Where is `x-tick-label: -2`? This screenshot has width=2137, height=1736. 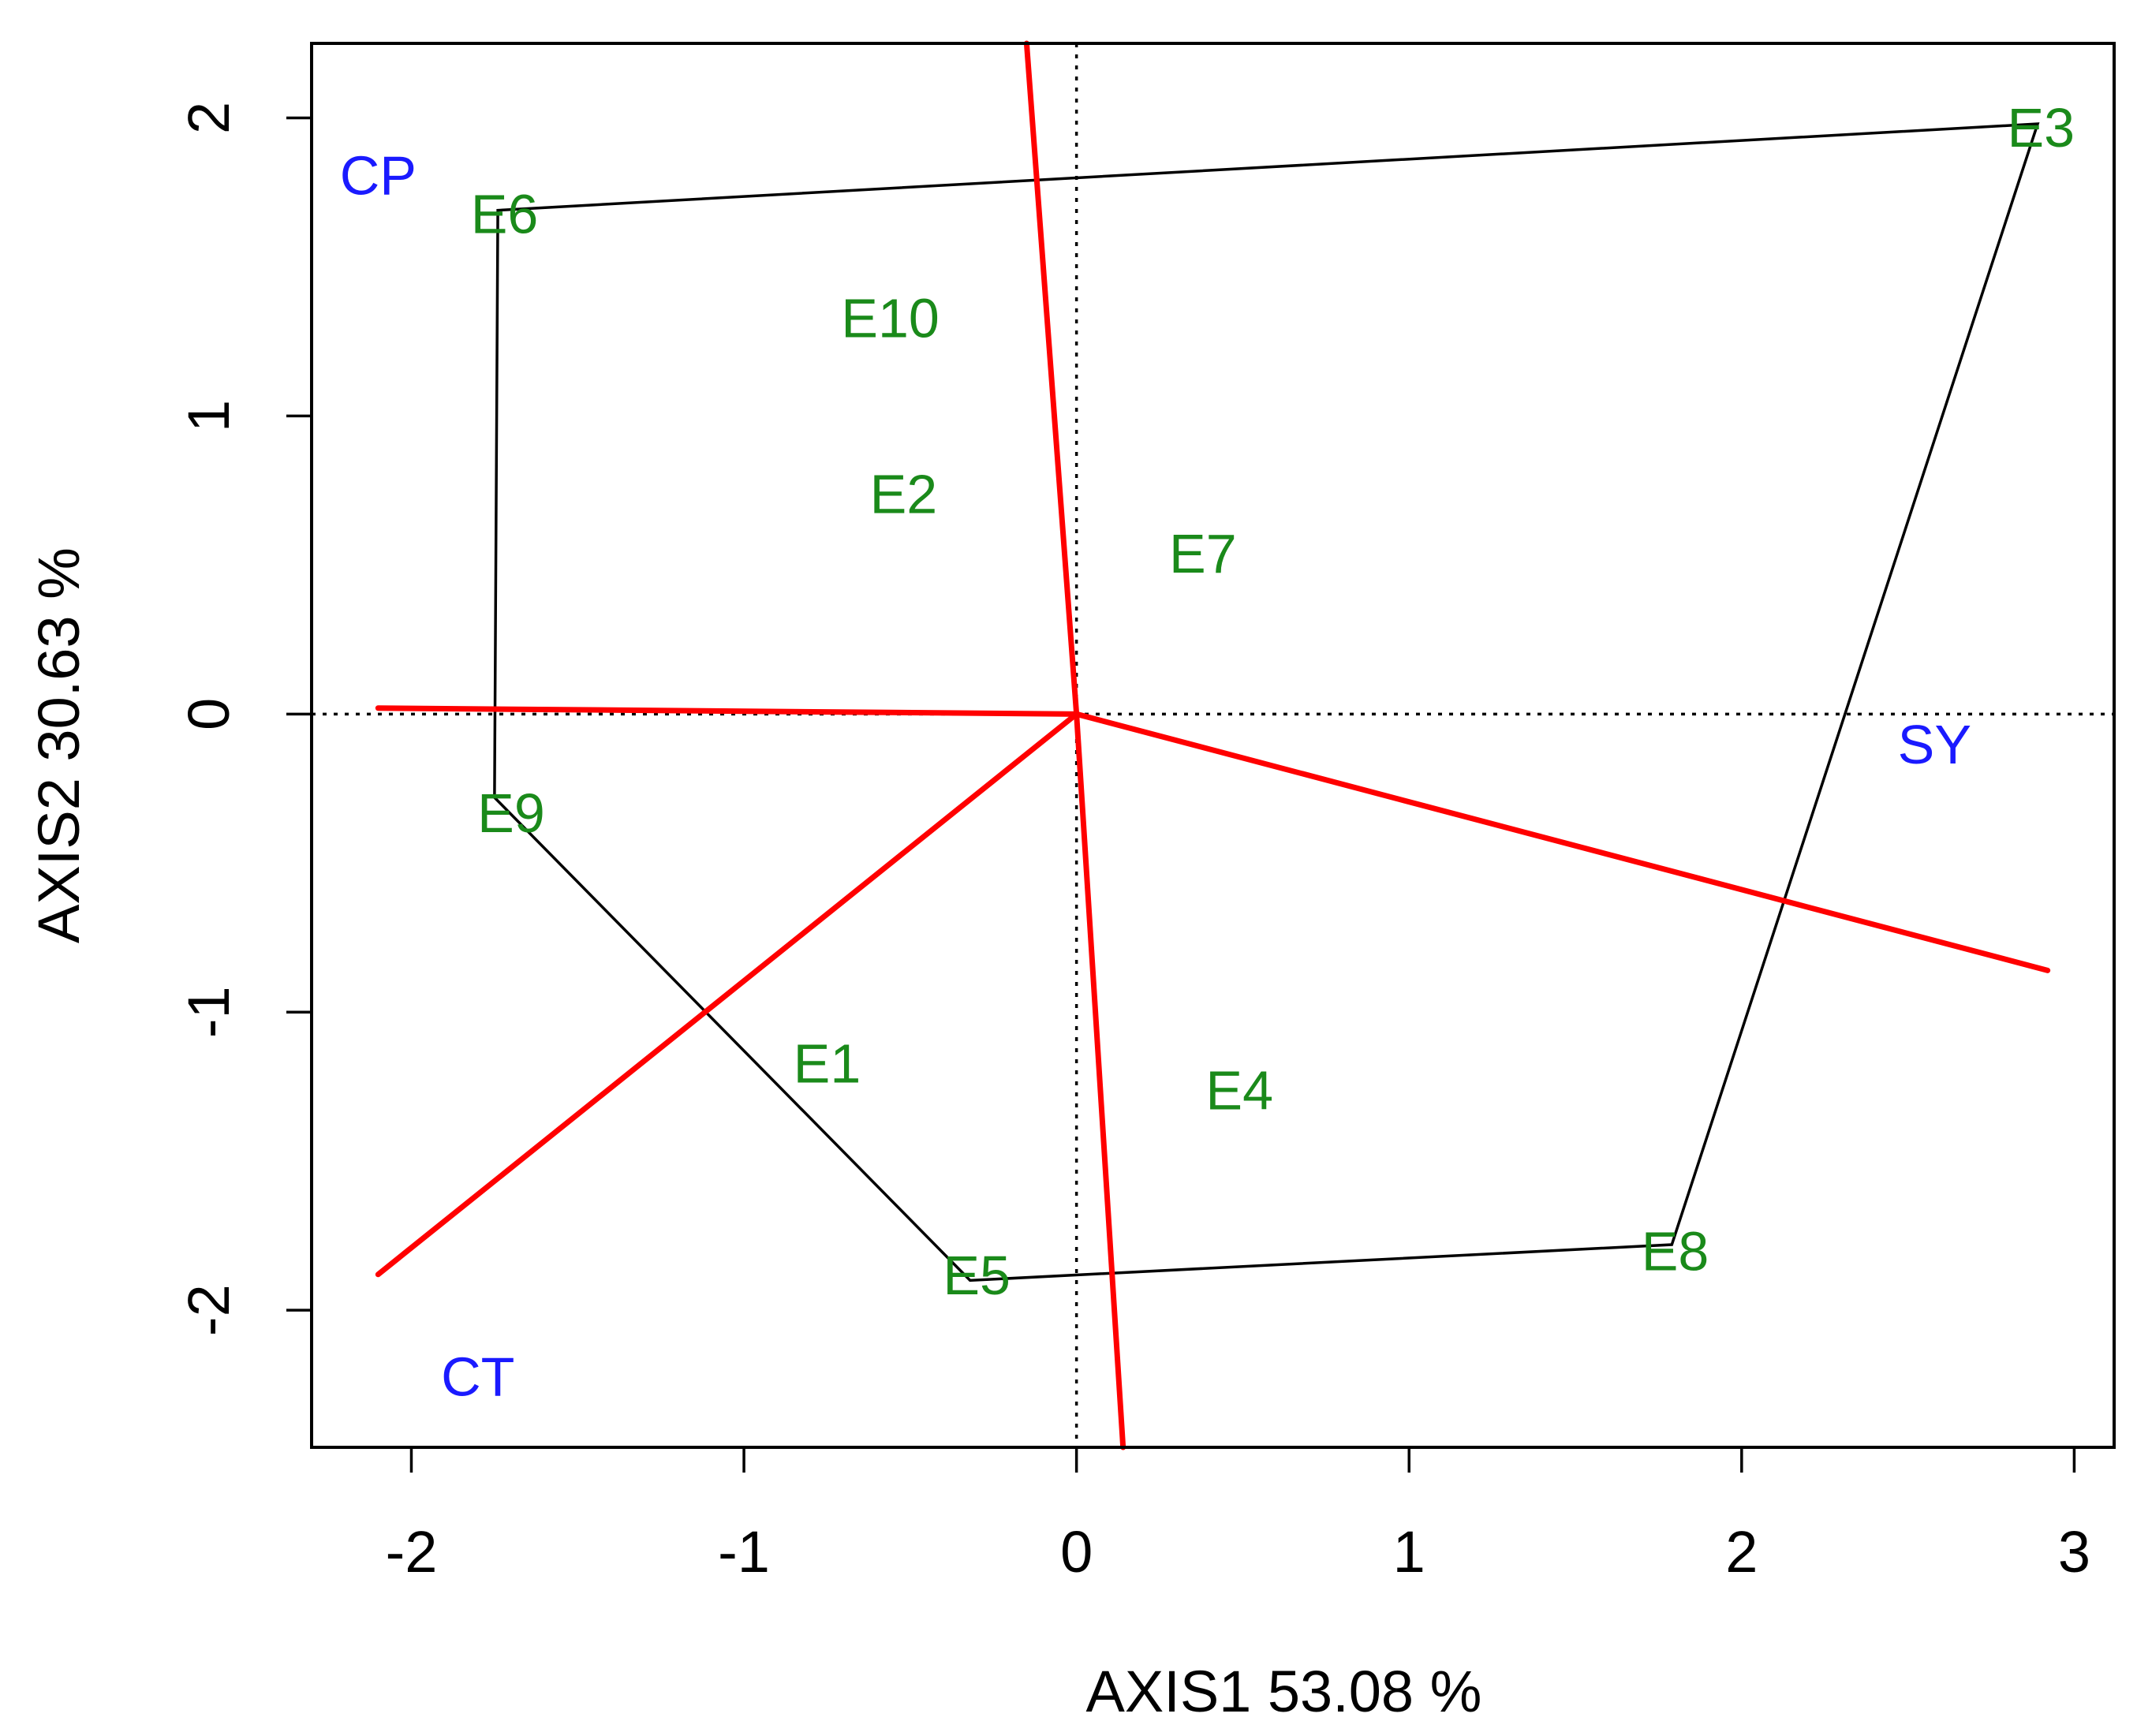
x-tick-label: -2 is located at coordinates (412, 1552).